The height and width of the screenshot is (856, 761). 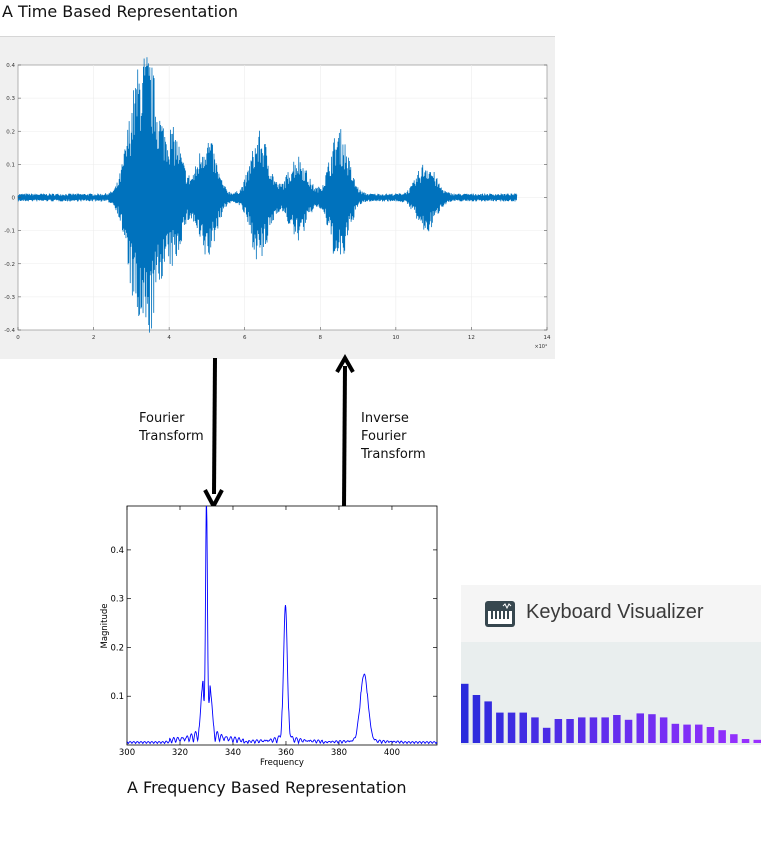 What do you see at coordinates (10, 66) in the screenshot?
I see `time-y-tick-label: 0.4` at bounding box center [10, 66].